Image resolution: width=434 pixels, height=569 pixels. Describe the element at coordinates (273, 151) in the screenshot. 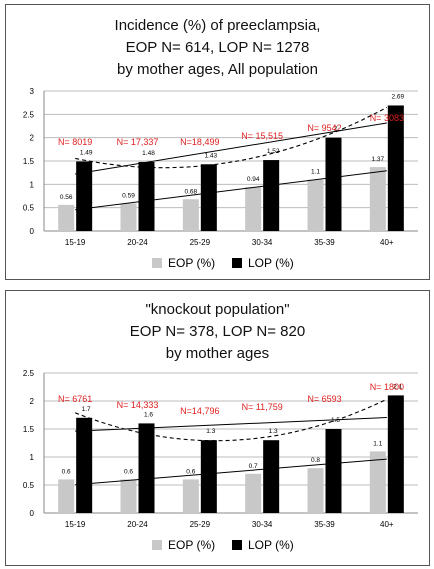

I see `data-label-lop: 1.52` at that location.